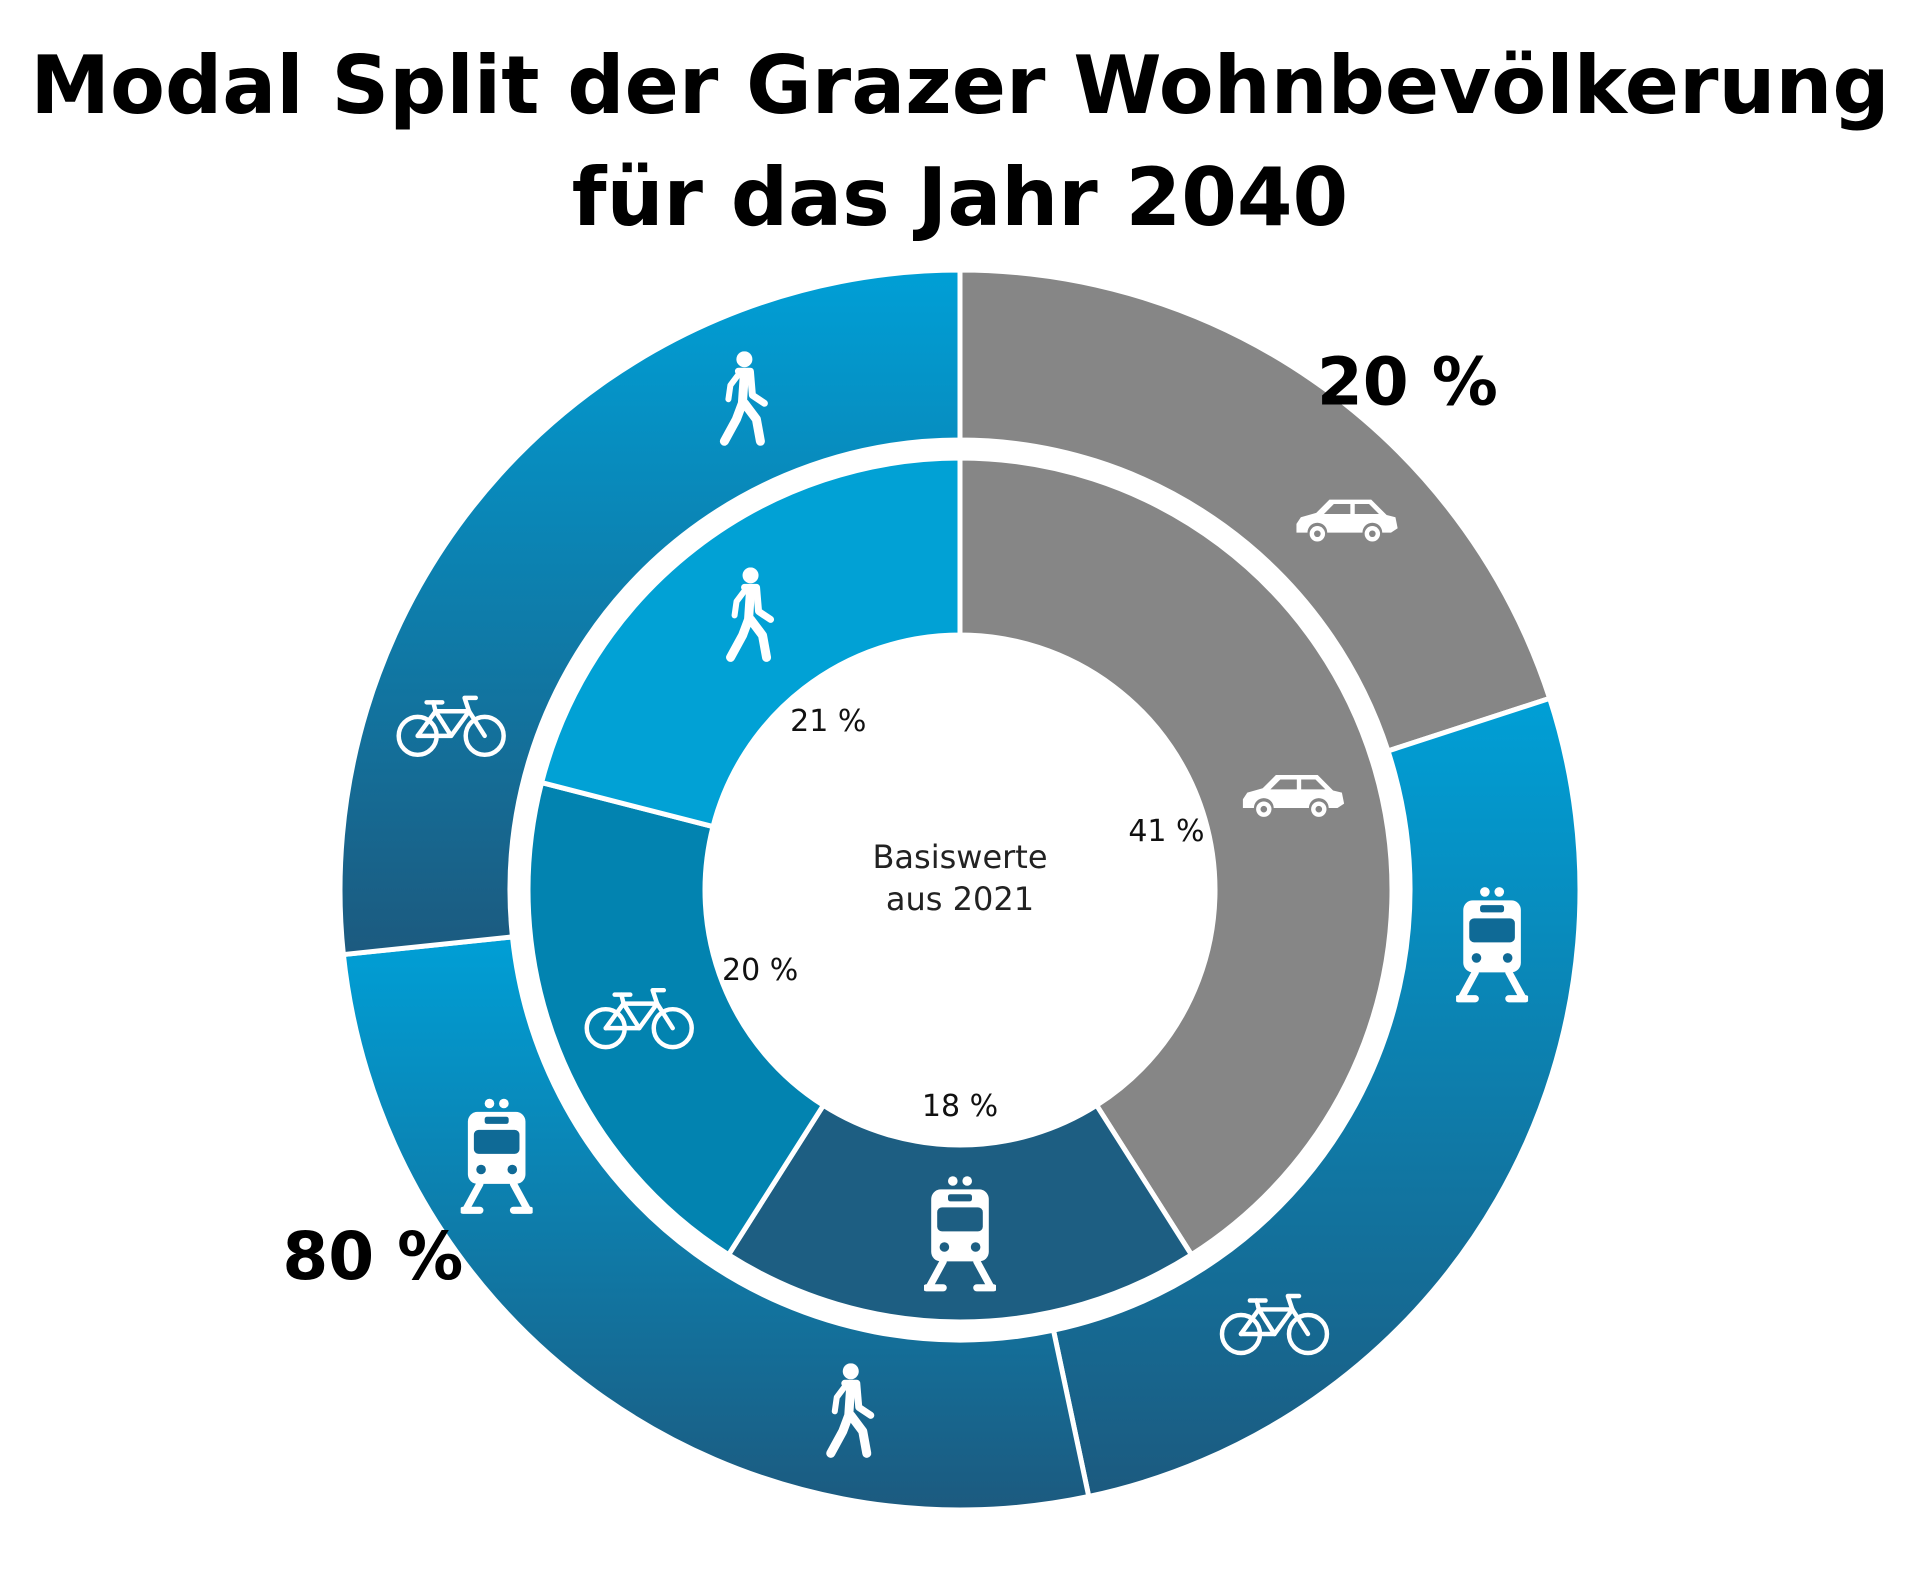 The image size is (1920, 1582). What do you see at coordinates (960, 899) in the screenshot?
I see `center-label-line-2: aus 2021` at bounding box center [960, 899].